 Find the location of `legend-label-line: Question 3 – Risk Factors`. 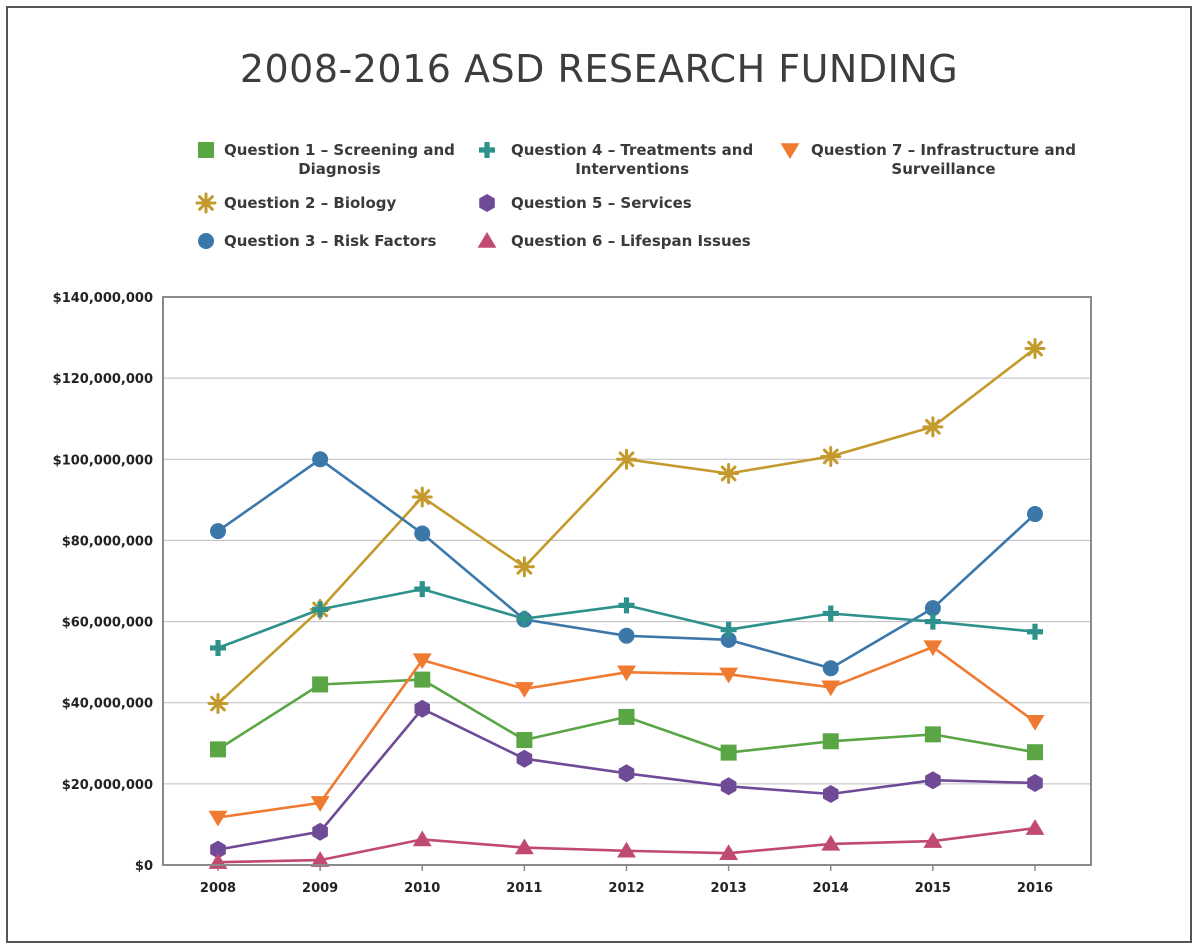

legend-label-line: Question 3 – Risk Factors is located at coordinates (330, 241).